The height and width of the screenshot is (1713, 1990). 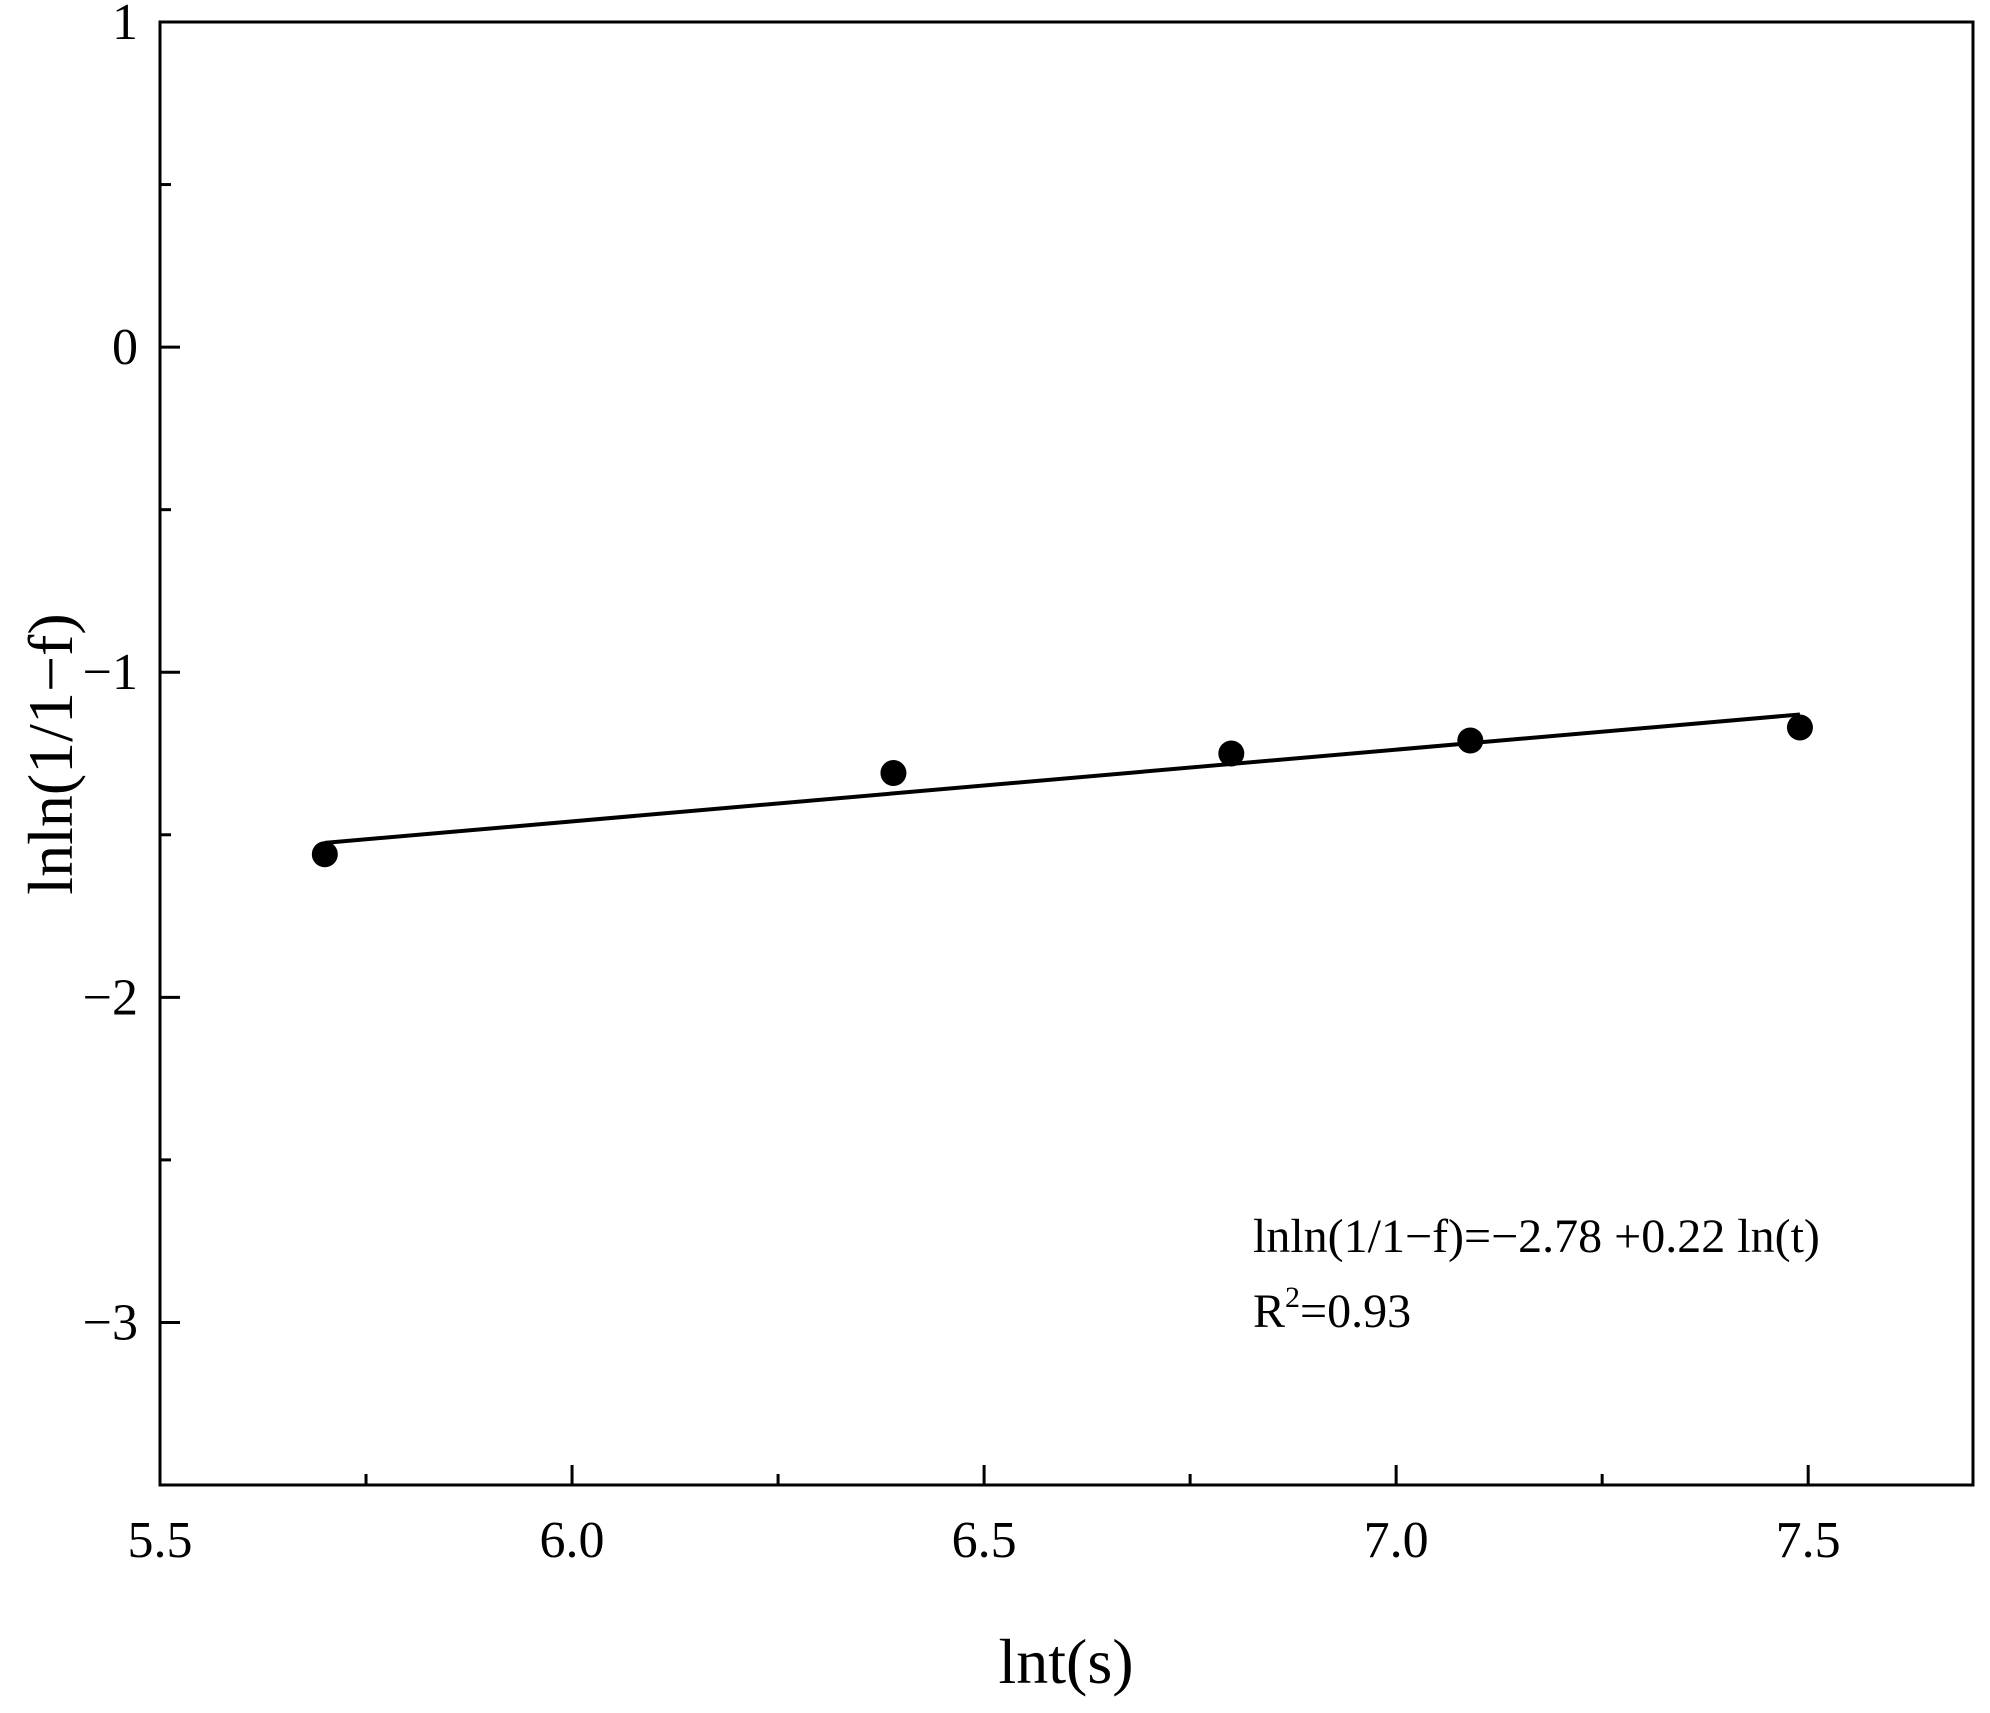 What do you see at coordinates (125, 347) in the screenshot?
I see `y-tick-label: 0` at bounding box center [125, 347].